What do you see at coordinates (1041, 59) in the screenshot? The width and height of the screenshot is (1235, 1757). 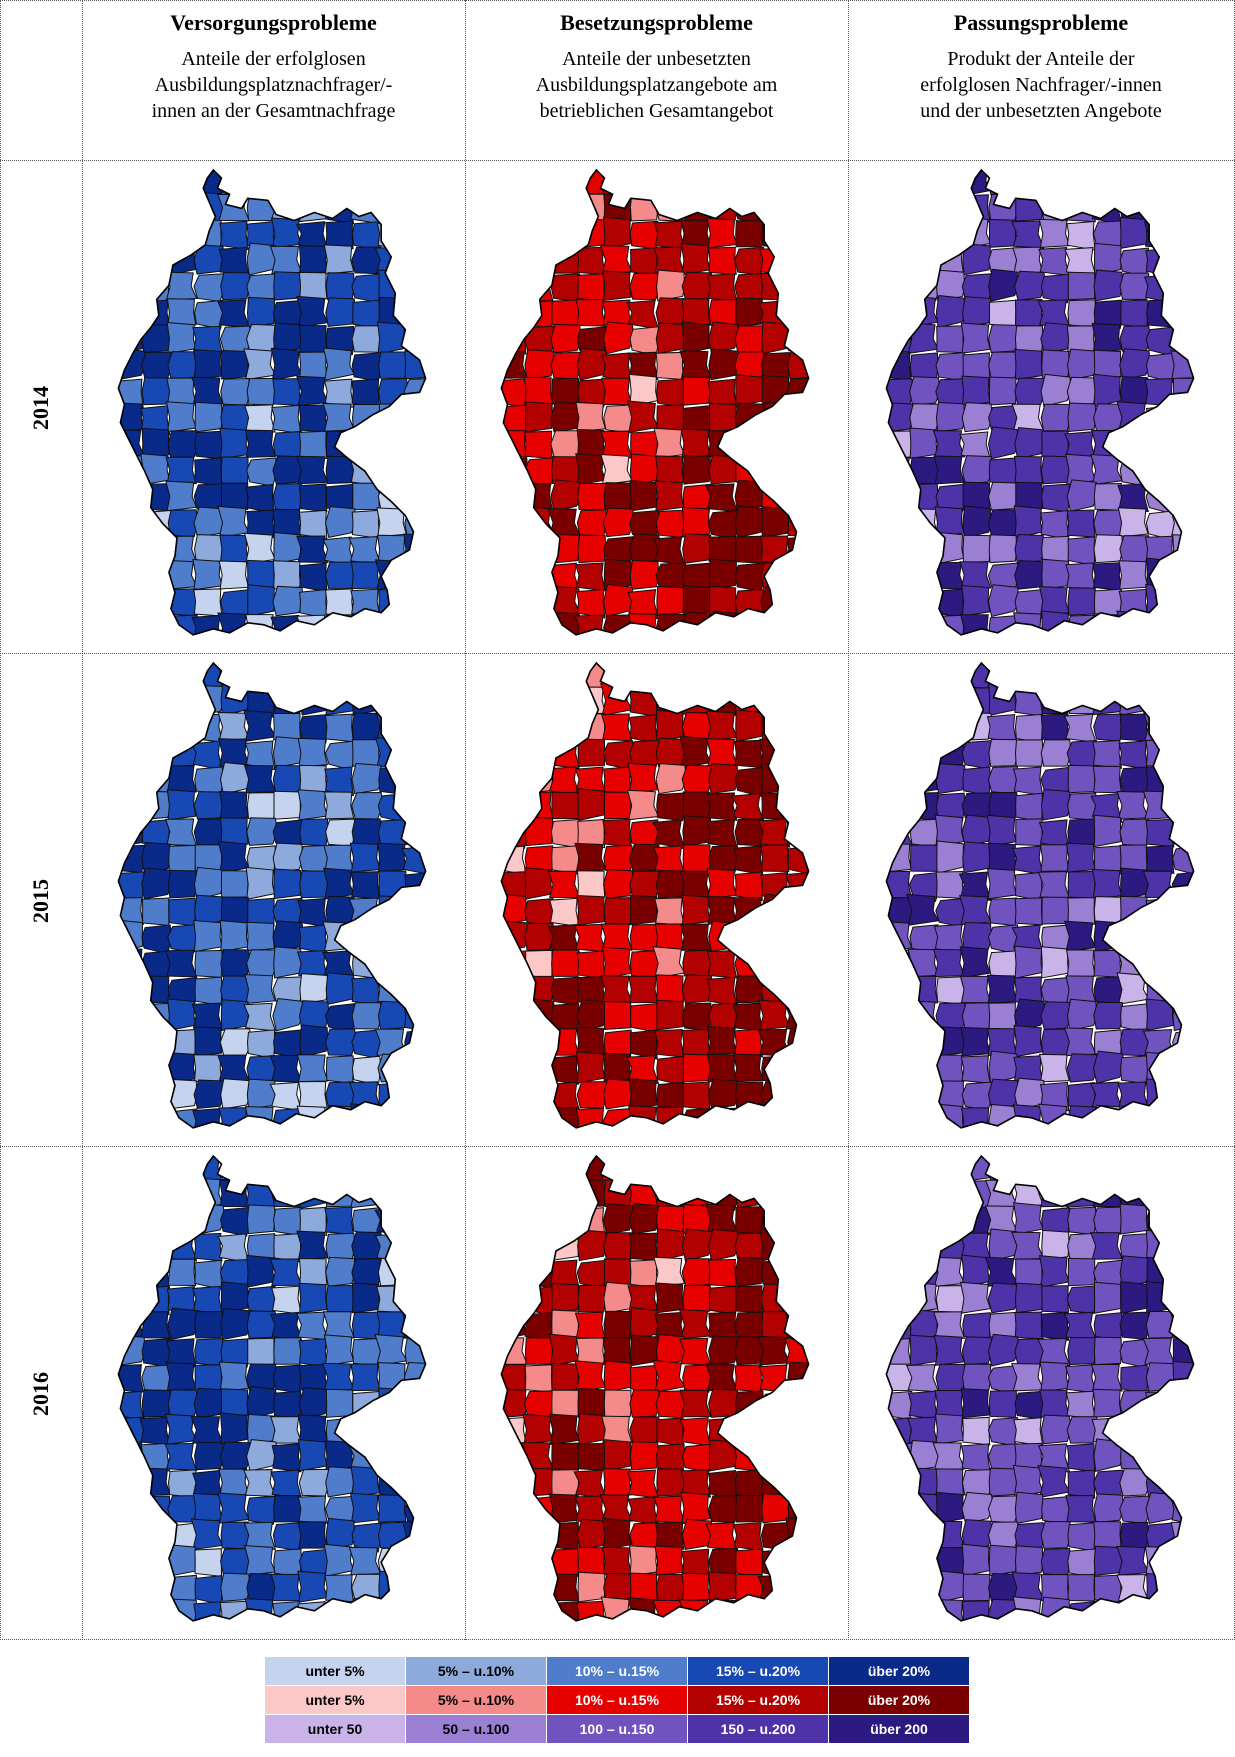 I see `description-line: Produkt der Anteile der` at bounding box center [1041, 59].